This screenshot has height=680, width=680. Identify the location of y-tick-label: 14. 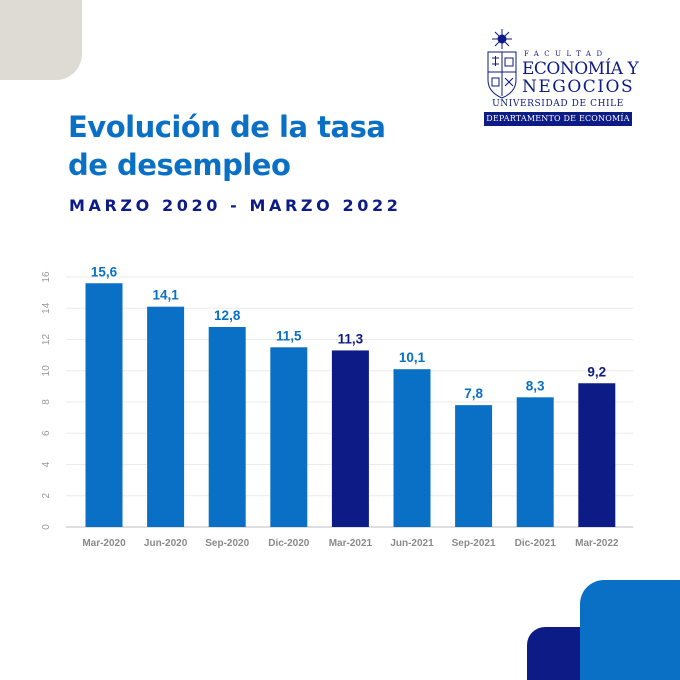
(46, 308).